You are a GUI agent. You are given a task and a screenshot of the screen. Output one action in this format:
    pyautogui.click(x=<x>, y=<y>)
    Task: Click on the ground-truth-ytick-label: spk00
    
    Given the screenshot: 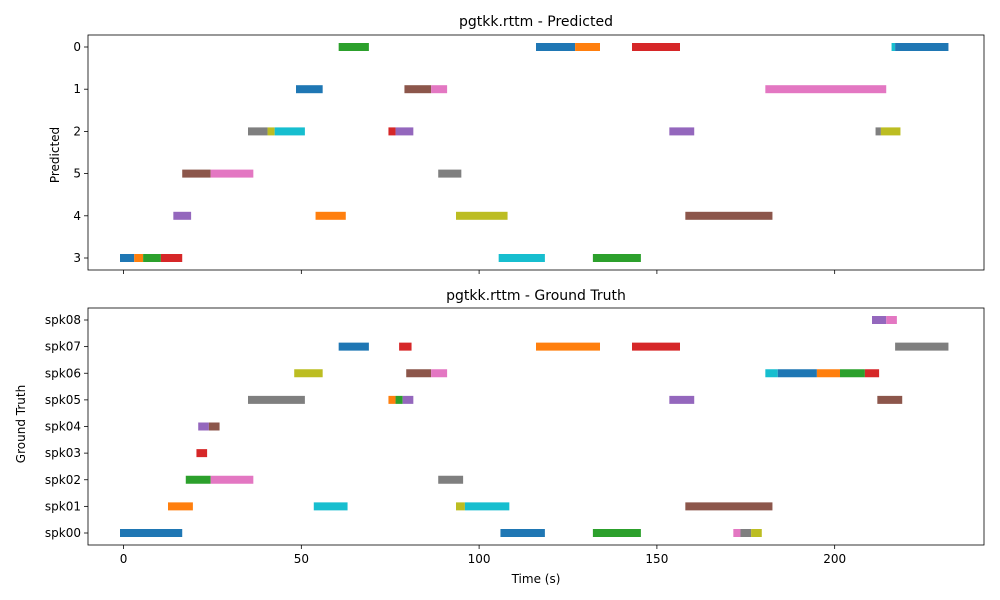 What is the action you would take?
    pyautogui.click(x=63, y=533)
    